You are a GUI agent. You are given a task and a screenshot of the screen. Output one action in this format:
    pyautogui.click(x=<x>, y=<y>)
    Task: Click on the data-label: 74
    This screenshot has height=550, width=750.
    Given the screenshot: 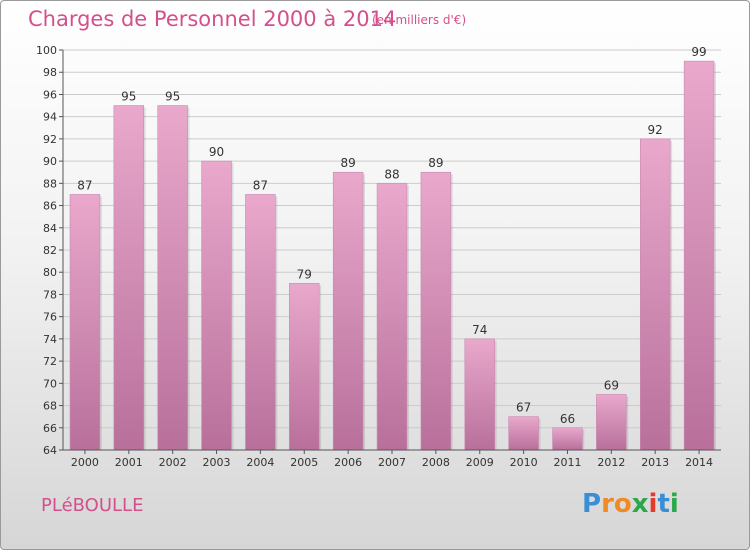 What is the action you would take?
    pyautogui.click(x=479, y=330)
    